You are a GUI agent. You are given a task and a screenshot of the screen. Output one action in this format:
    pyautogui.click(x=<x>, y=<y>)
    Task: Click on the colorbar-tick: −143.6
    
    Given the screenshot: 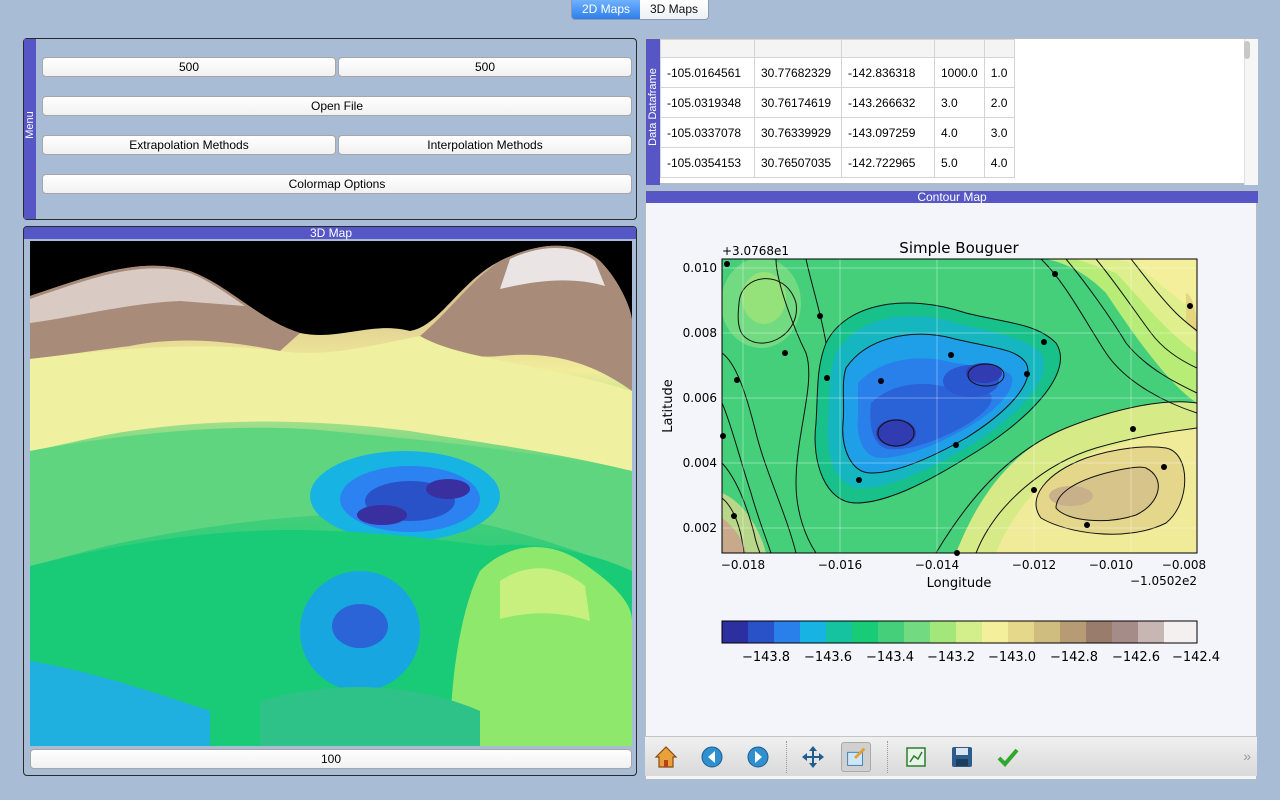 What is the action you would take?
    pyautogui.click(x=828, y=657)
    